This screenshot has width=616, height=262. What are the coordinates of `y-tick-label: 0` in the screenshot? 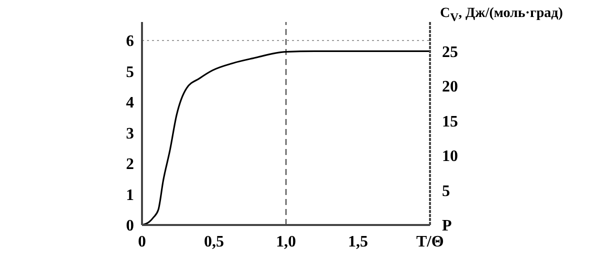 It's located at (130, 226).